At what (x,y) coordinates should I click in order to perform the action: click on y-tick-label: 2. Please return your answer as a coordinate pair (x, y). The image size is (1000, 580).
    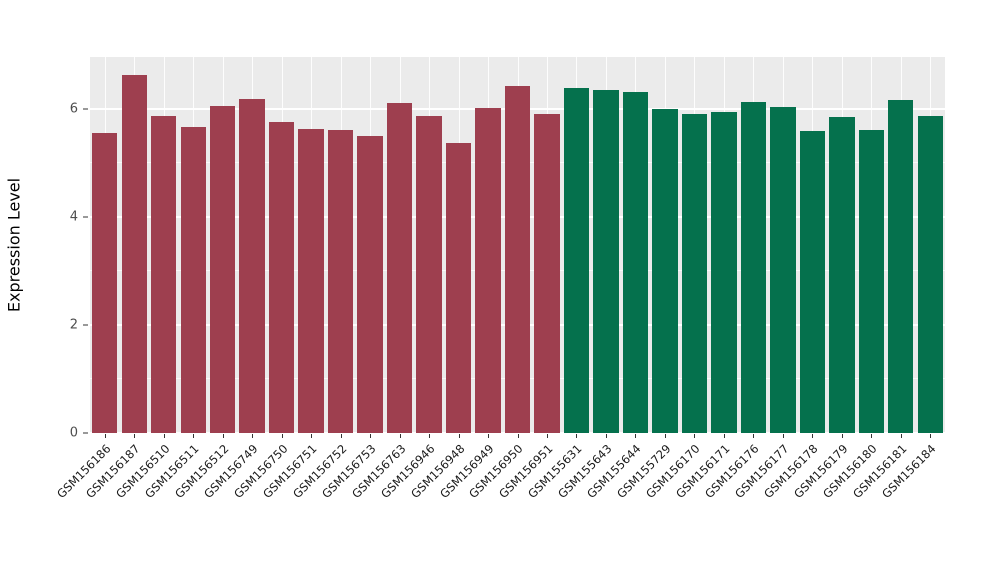
    Looking at the image, I should click on (73, 325).